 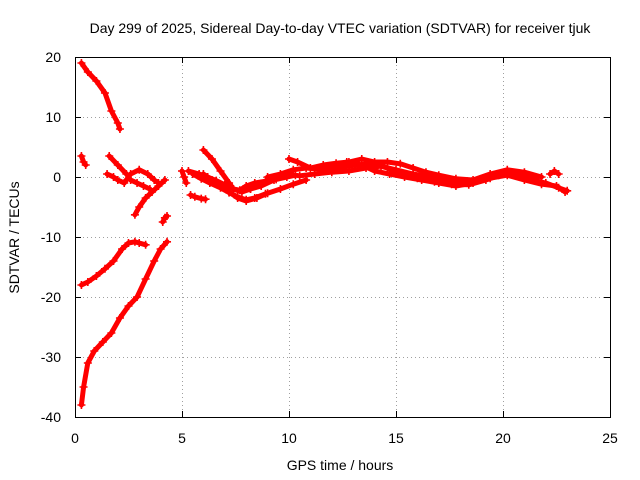 I want to click on y-tick-label: -20, so click(x=51, y=297).